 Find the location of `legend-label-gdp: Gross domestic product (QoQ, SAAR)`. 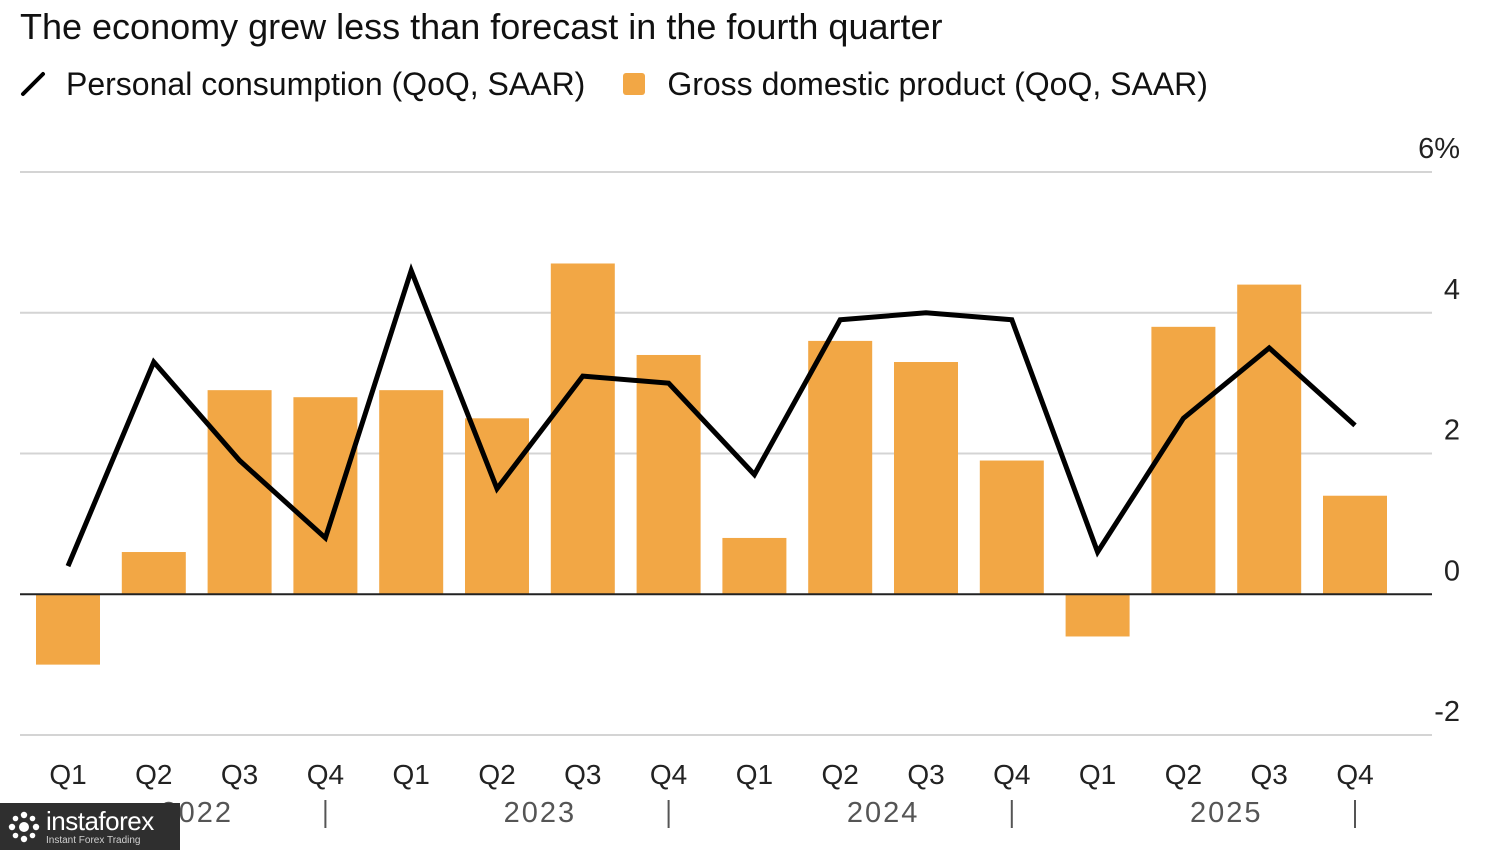

legend-label-gdp: Gross domestic product (QoQ, SAAR) is located at coordinates (937, 83).